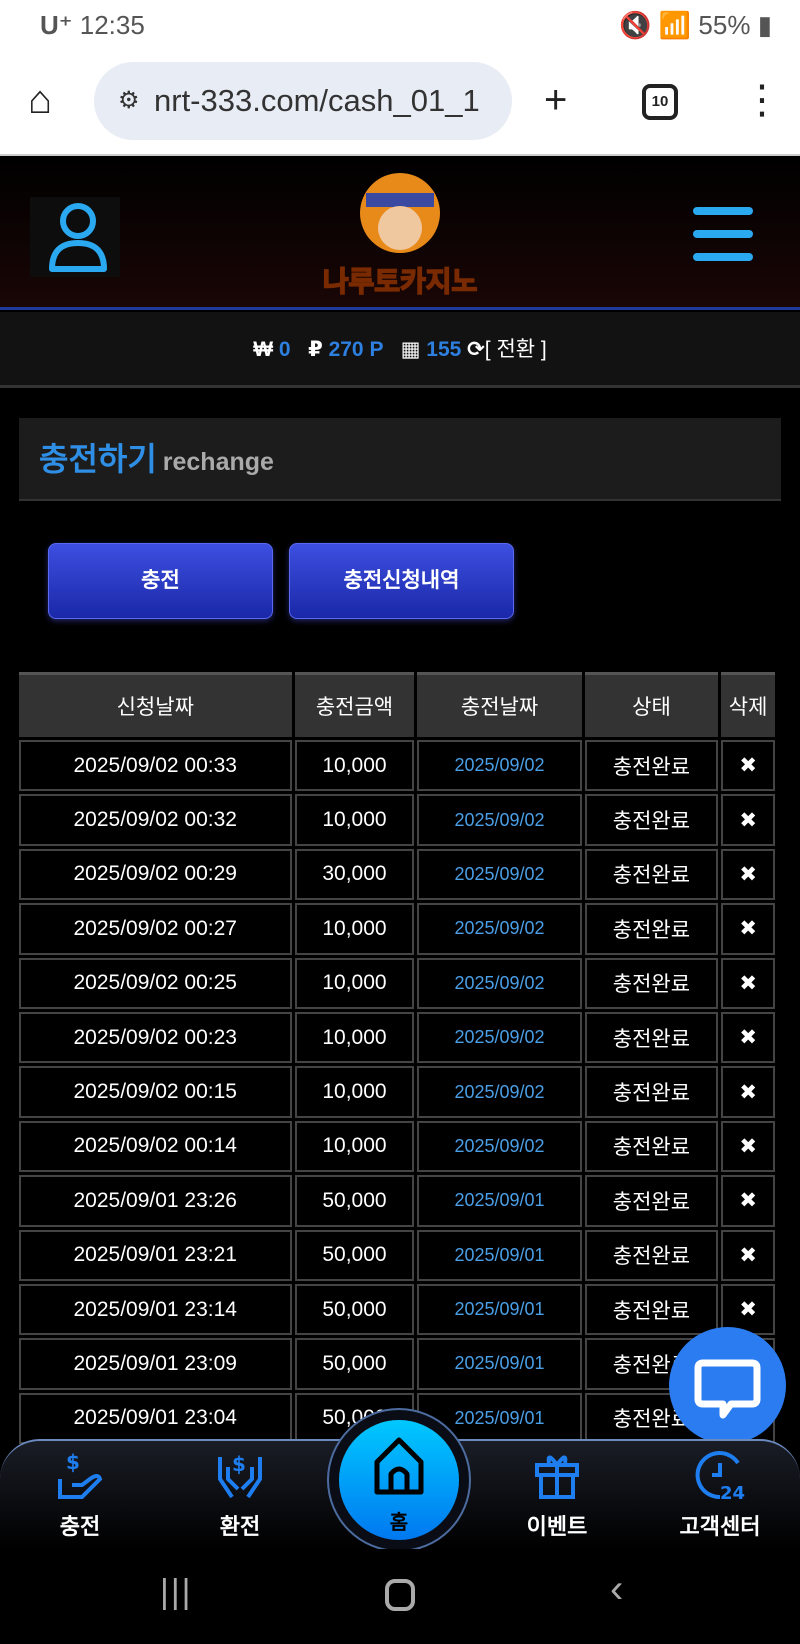 The height and width of the screenshot is (1644, 800). I want to click on table-row: 2025/09/02 00:27 10,000 2025/09/02 충전완료 ✖, so click(397, 929).